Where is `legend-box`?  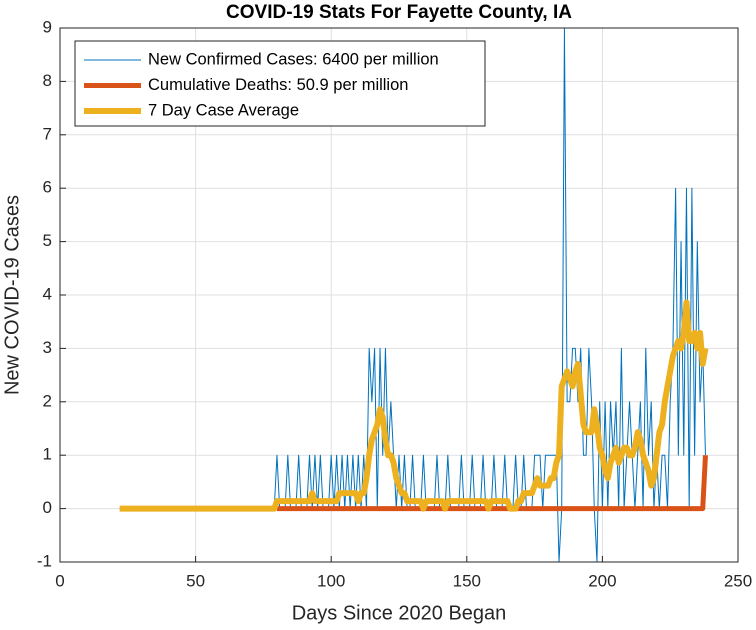
legend-box is located at coordinates (280, 83).